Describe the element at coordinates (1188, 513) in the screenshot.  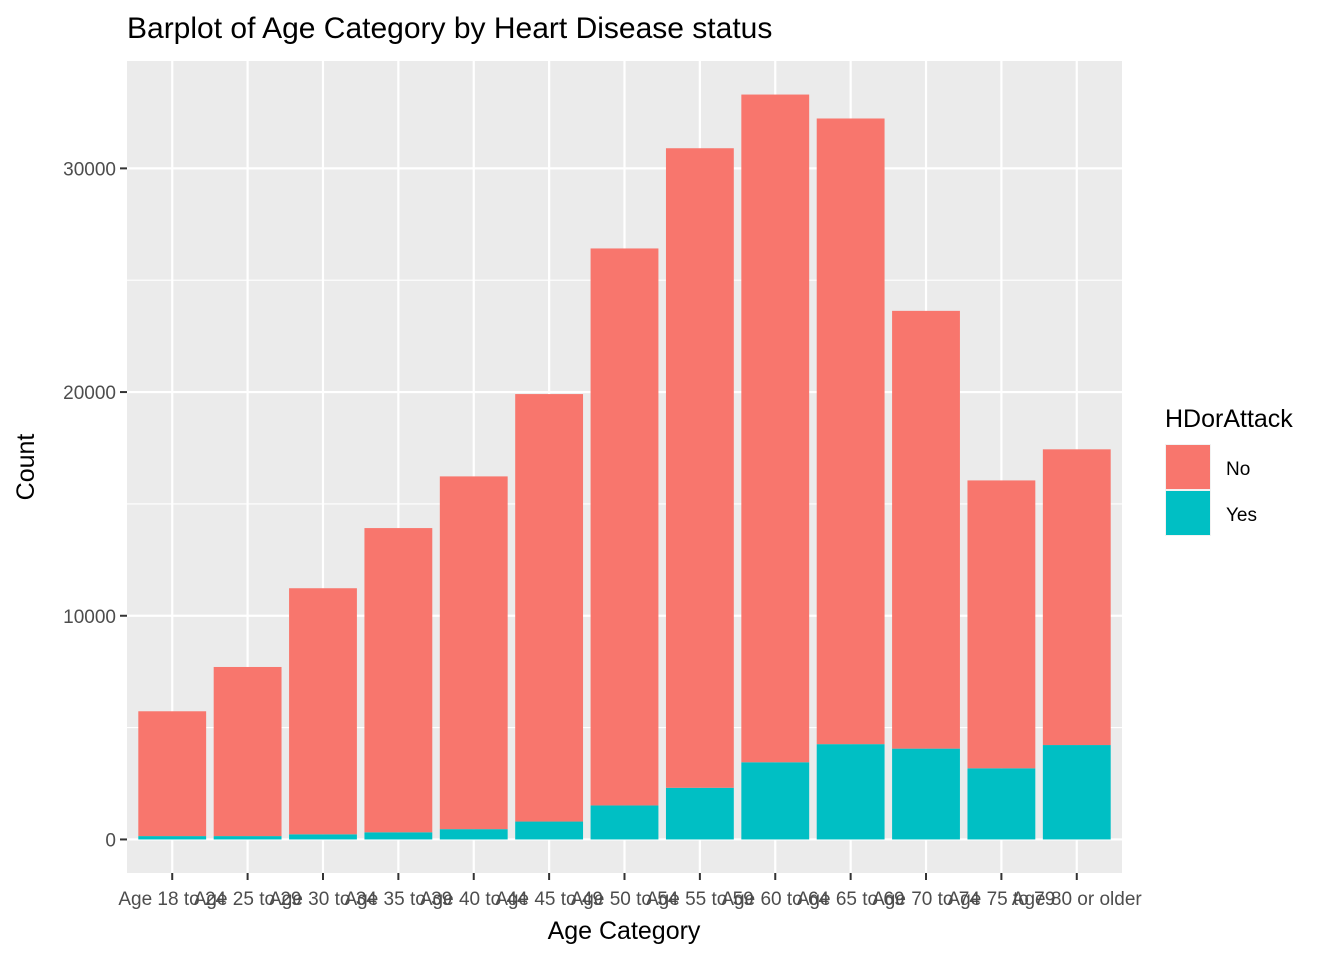
I see `legend-swatch-yes` at that location.